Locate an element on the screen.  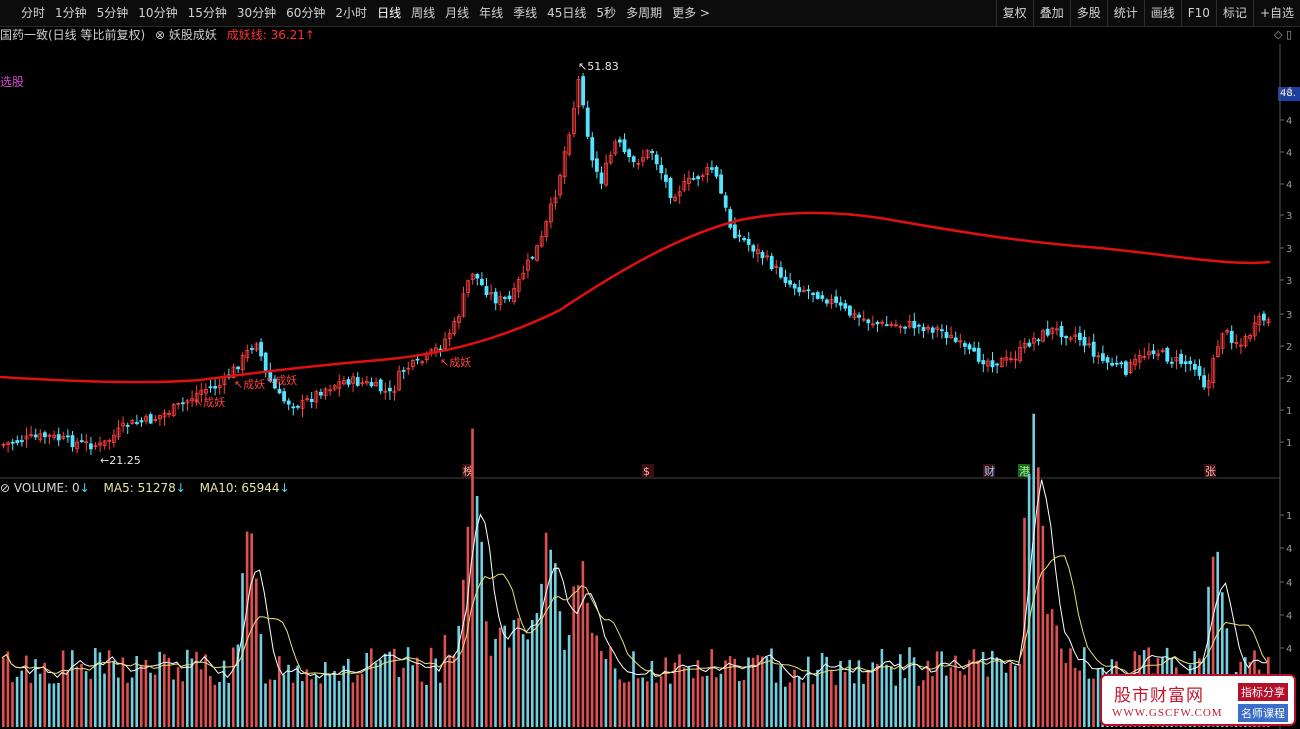
toolbar-button-5: F10 is located at coordinates (1198, 13).